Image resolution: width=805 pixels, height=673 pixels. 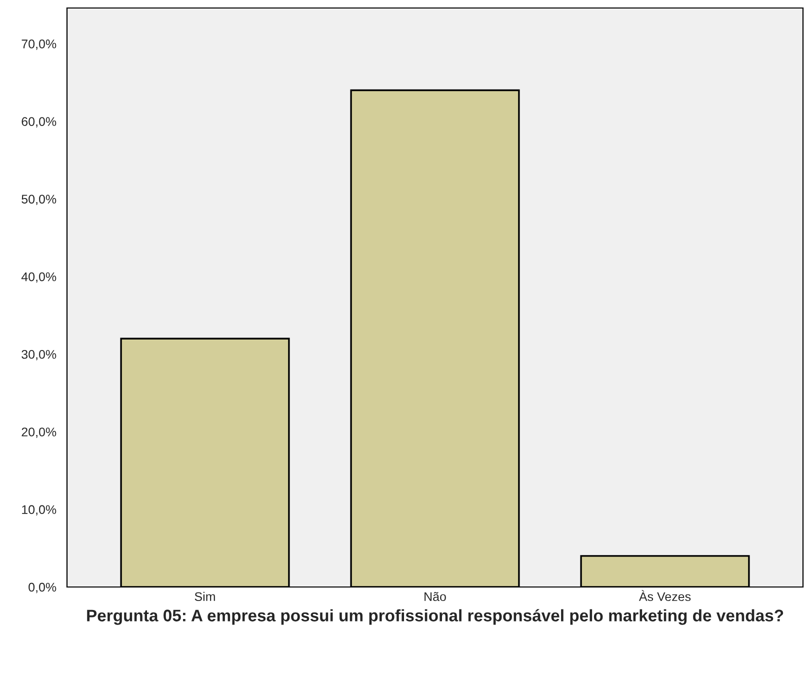 I want to click on x-tick-label: Sim, so click(x=204, y=597).